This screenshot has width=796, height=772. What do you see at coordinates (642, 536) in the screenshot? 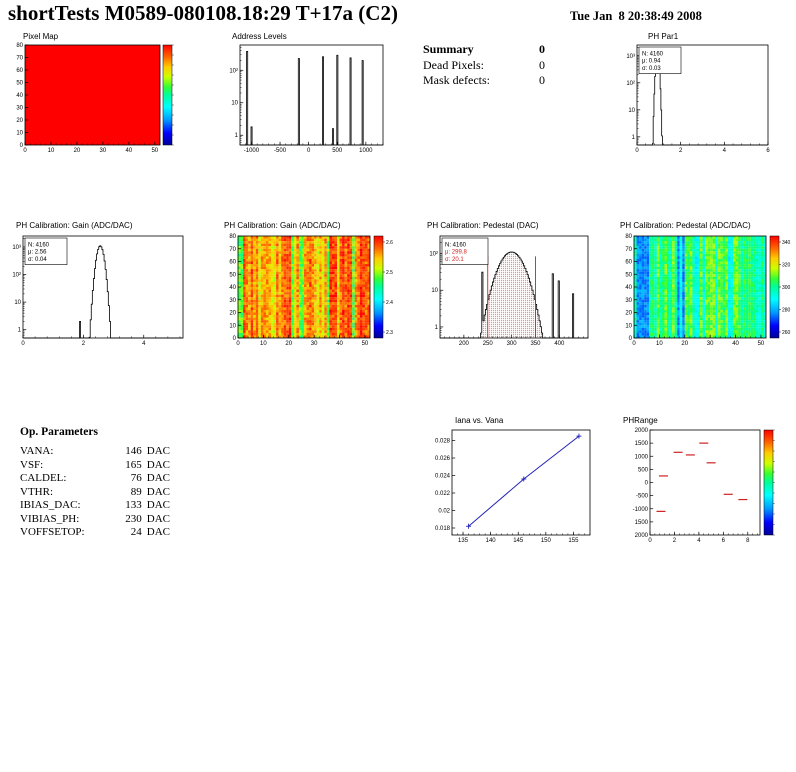
I see `svg-text: 2000` at bounding box center [642, 536].